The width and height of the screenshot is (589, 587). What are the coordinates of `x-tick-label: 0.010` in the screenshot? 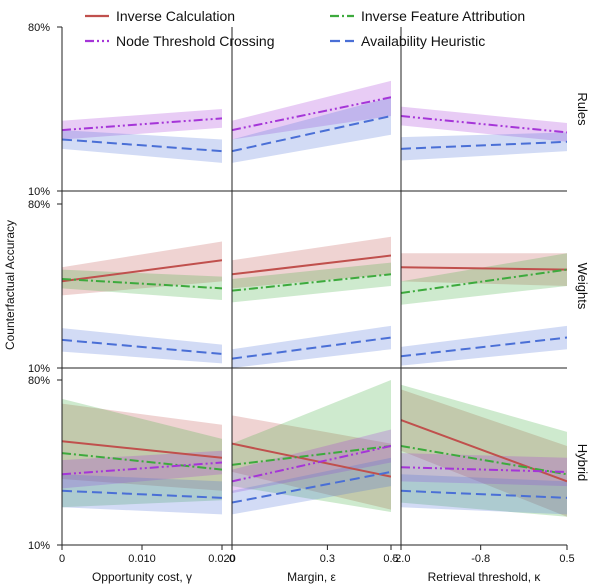 It's located at (142, 559).